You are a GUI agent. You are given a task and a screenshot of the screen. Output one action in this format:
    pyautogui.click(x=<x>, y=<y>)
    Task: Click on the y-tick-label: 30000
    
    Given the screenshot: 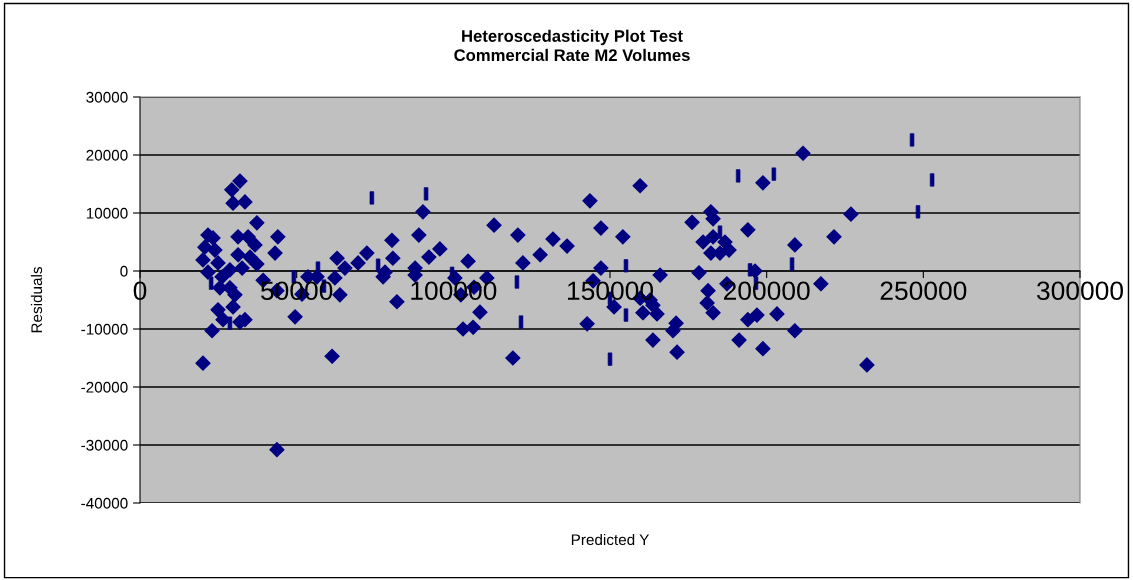 What is the action you would take?
    pyautogui.click(x=107, y=97)
    